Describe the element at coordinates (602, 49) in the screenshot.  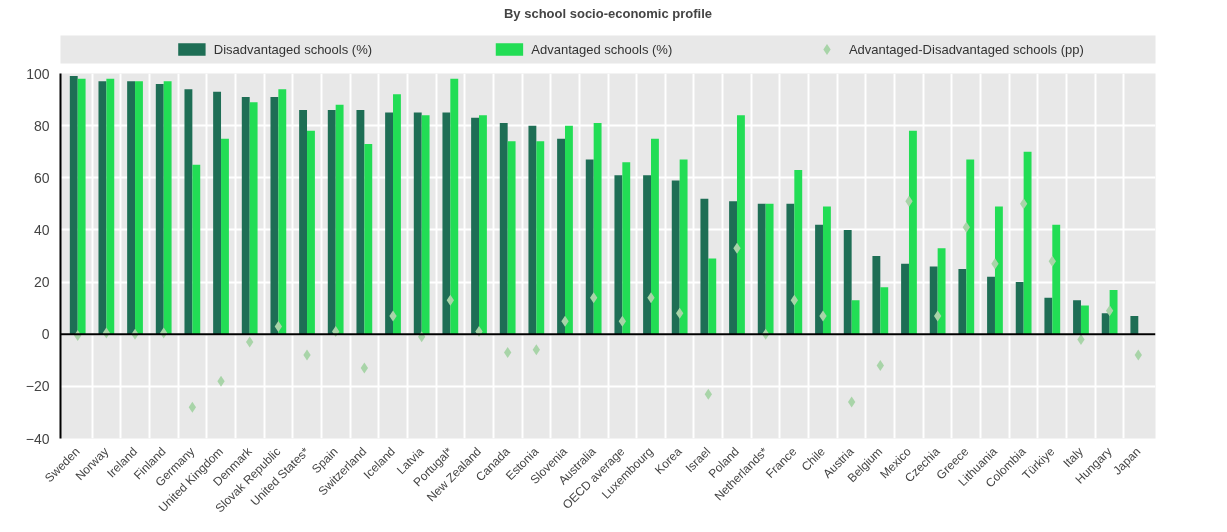
I see `legend-label: Advantaged schools (%)` at that location.